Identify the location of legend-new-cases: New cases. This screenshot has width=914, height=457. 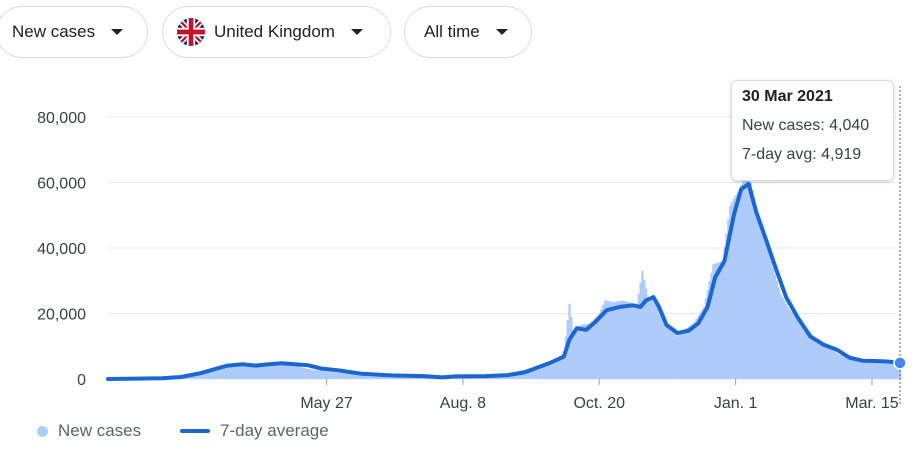
(89, 431).